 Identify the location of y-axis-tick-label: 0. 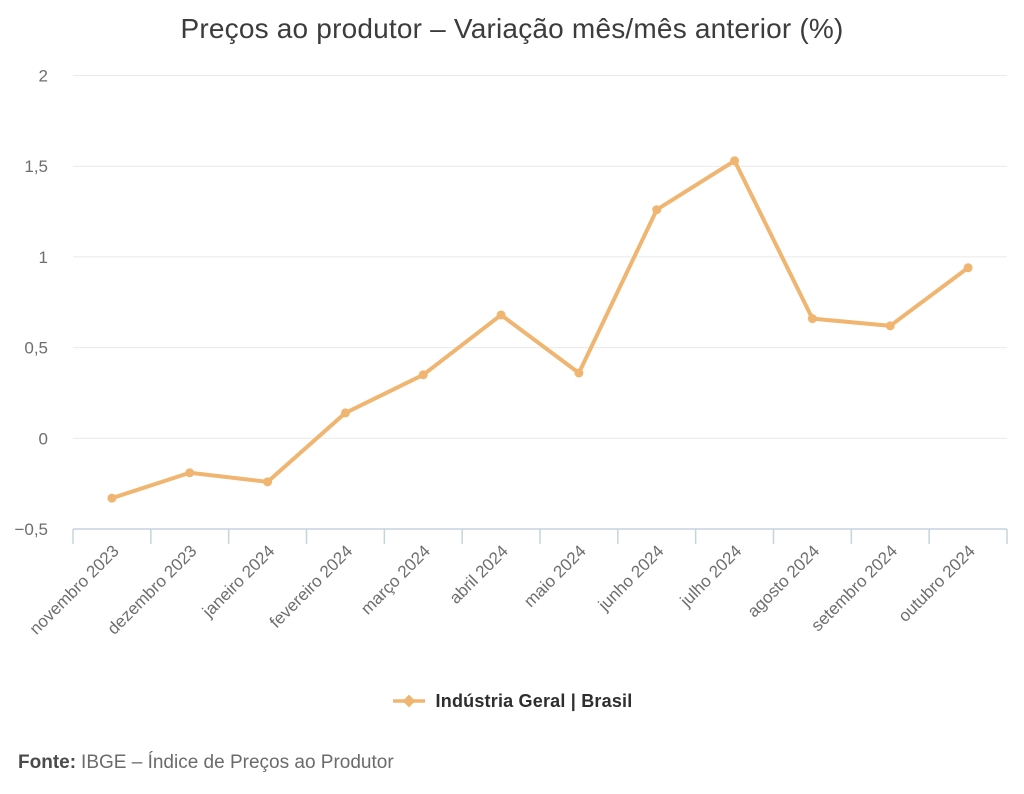
(43, 438).